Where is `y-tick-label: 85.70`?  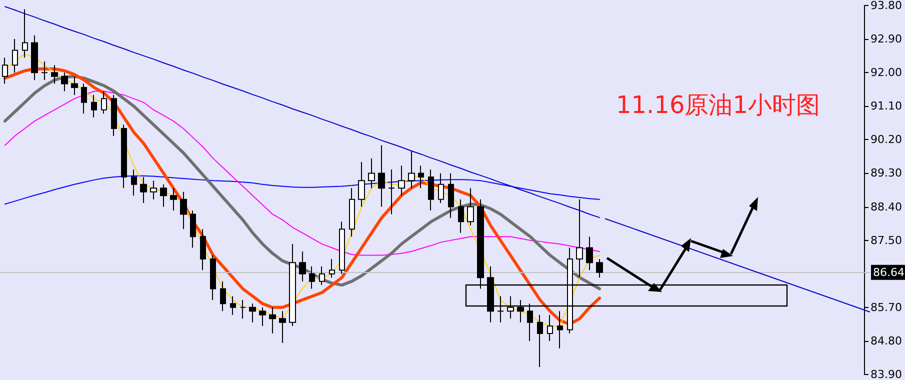 y-tick-label: 85.70 is located at coordinates (886, 307).